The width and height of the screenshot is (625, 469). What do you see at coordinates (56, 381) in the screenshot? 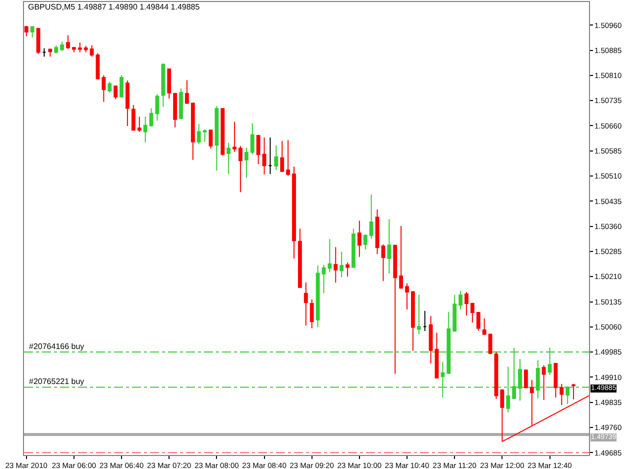
I see `ref-line-label: #20765221 buy` at bounding box center [56, 381].